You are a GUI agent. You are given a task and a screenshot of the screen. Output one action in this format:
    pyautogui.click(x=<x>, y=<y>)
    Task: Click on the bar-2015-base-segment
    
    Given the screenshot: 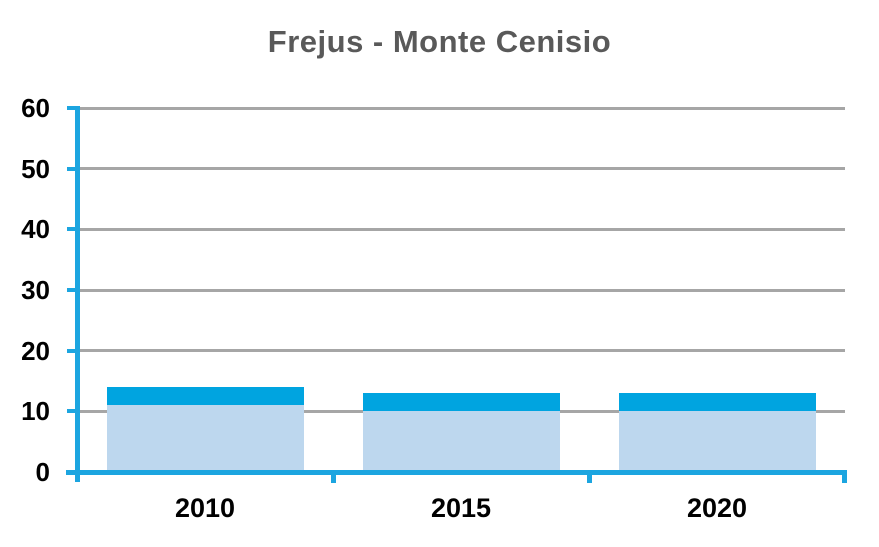 What is the action you would take?
    pyautogui.click(x=461, y=441)
    